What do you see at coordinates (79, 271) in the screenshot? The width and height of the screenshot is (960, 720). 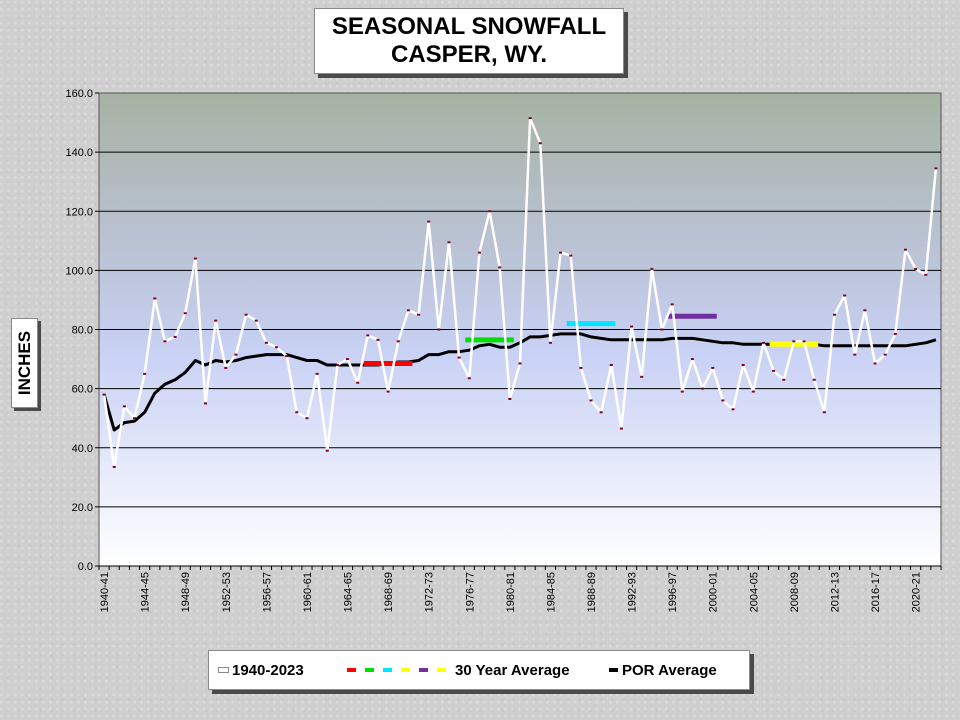 I see `y-tick-label: 100.0` at bounding box center [79, 271].